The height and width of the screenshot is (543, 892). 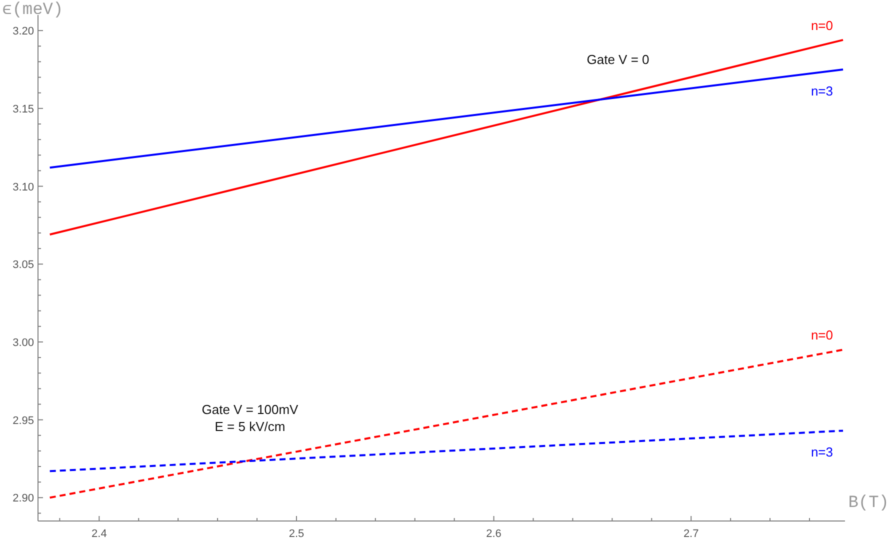 I want to click on annotation: Gate V = 100mV E = 5 kV/cm, so click(x=250, y=418).